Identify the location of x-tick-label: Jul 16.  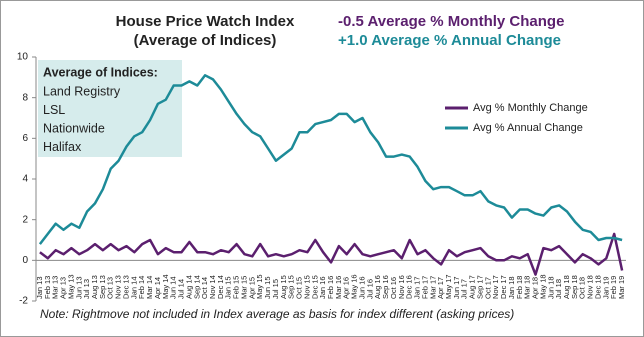
(369, 289).